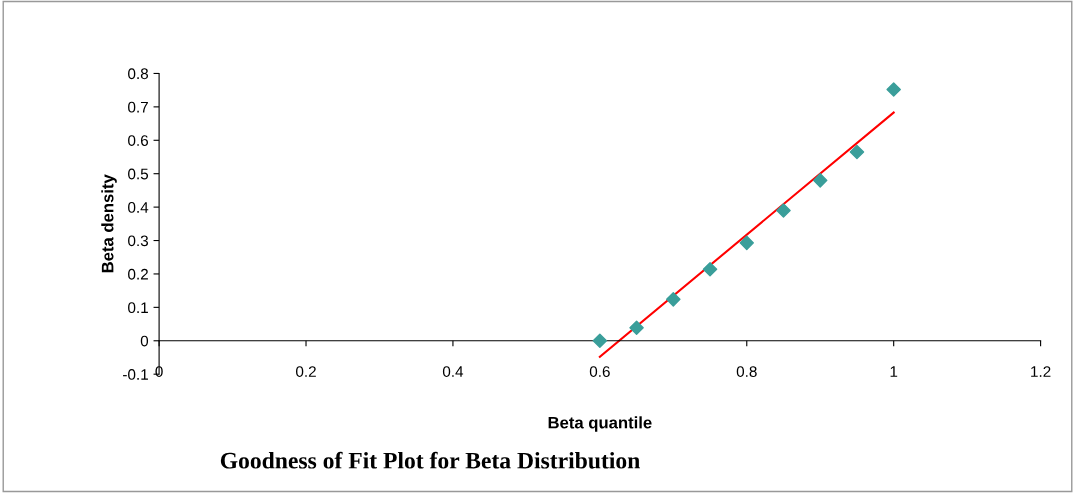 The width and height of the screenshot is (1075, 493). I want to click on y-tick-label: 0, so click(144, 341).